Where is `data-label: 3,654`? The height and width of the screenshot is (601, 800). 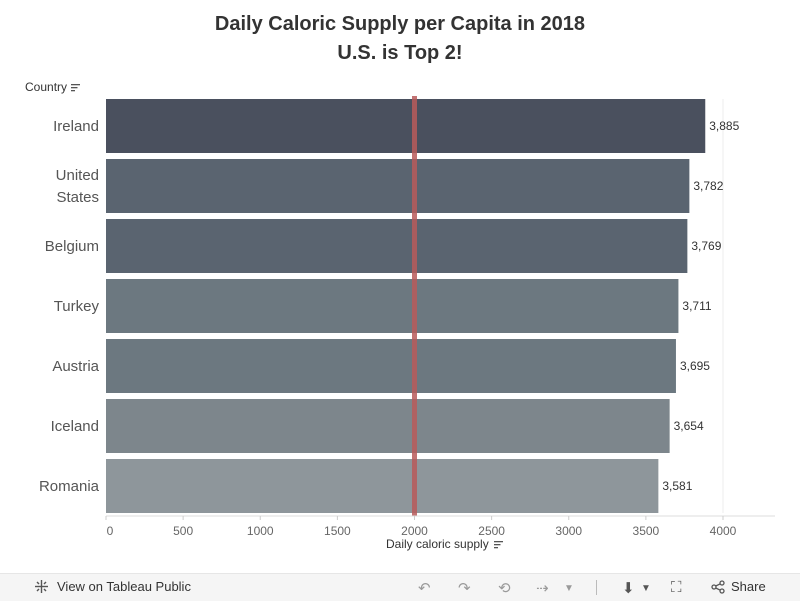 data-label: 3,654 is located at coordinates (689, 426).